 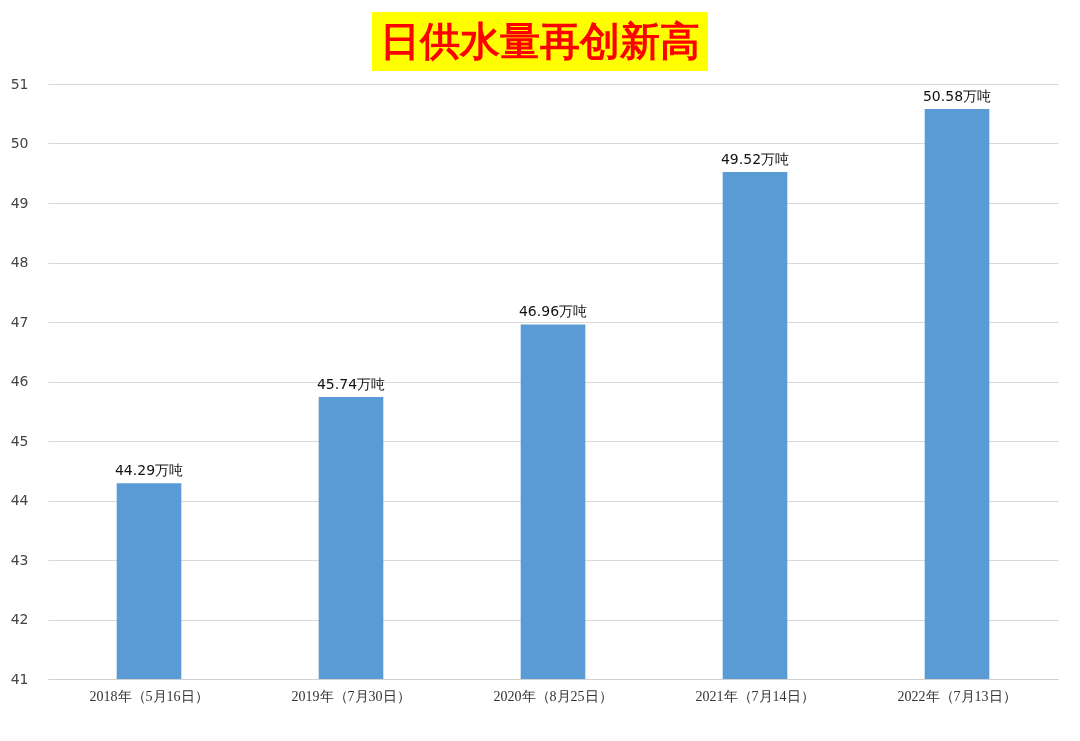 What do you see at coordinates (19, 381) in the screenshot?
I see `y-tick-label: 46` at bounding box center [19, 381].